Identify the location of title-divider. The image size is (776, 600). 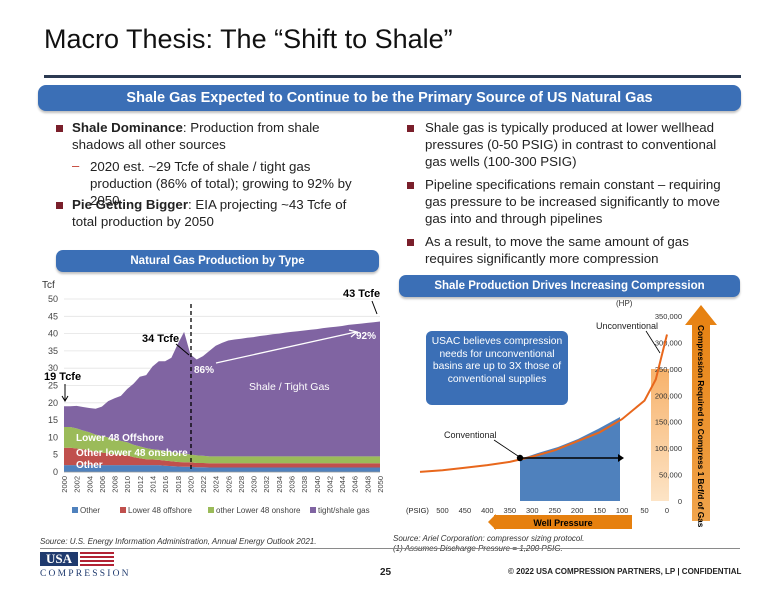
(392, 76).